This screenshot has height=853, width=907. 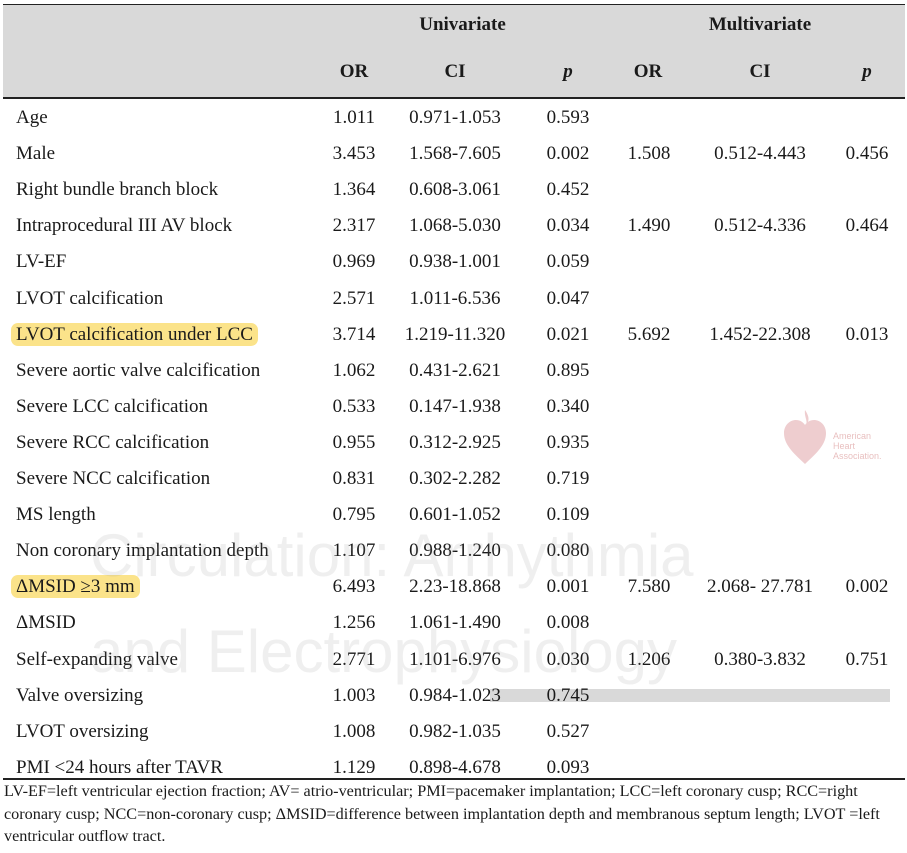 What do you see at coordinates (453, 119) in the screenshot?
I see `table-row: Age 1.011 0.971-1.053 0.593` at bounding box center [453, 119].